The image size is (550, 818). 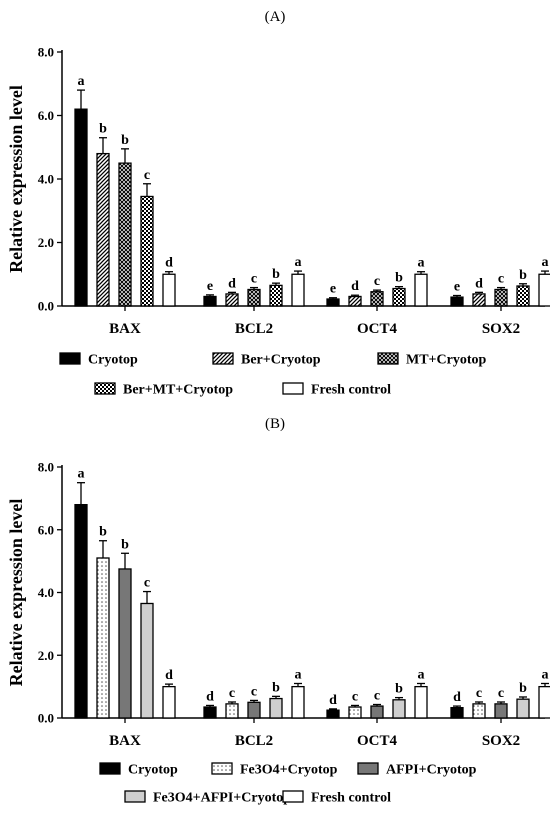 What do you see at coordinates (46, 115) in the screenshot?
I see `y-tick-label: 6.0` at bounding box center [46, 115].